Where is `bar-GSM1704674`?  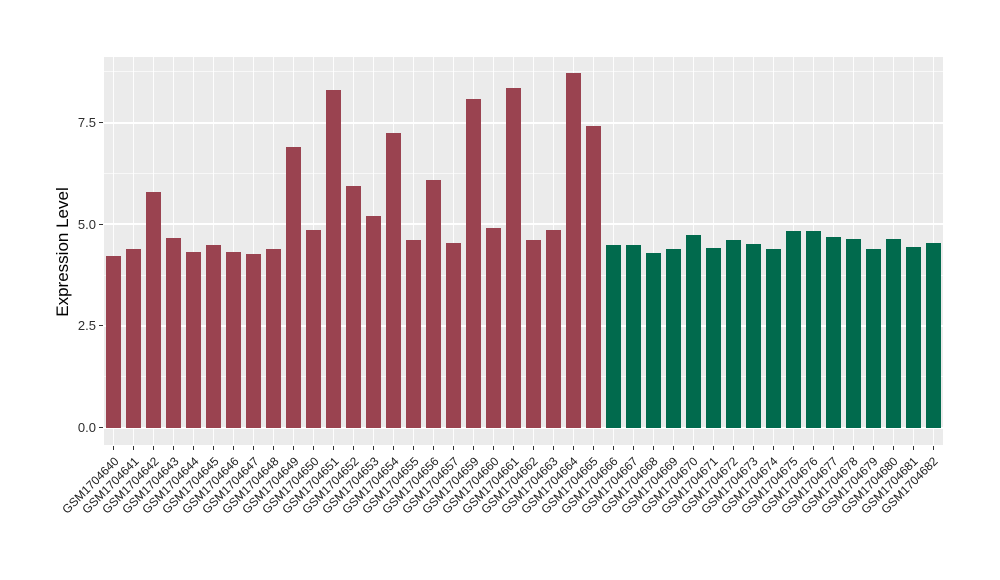
bar-GSM1704674 is located at coordinates (773, 338).